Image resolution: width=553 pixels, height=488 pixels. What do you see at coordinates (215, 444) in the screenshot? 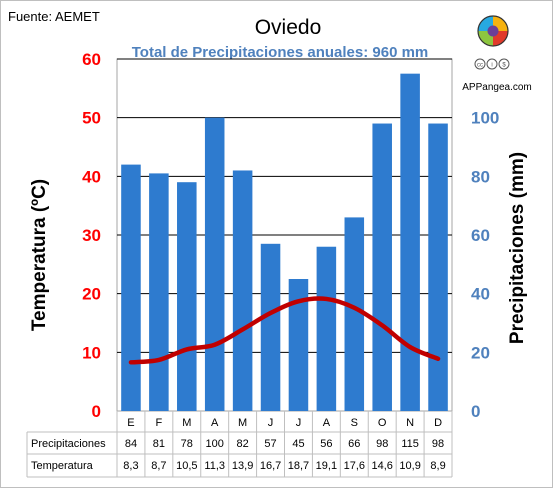
I see `table-cell: 100` at bounding box center [215, 444].